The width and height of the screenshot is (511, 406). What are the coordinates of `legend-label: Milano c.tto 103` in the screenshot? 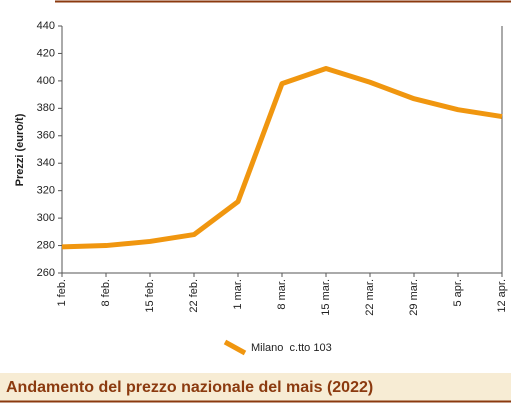 It's located at (291, 348).